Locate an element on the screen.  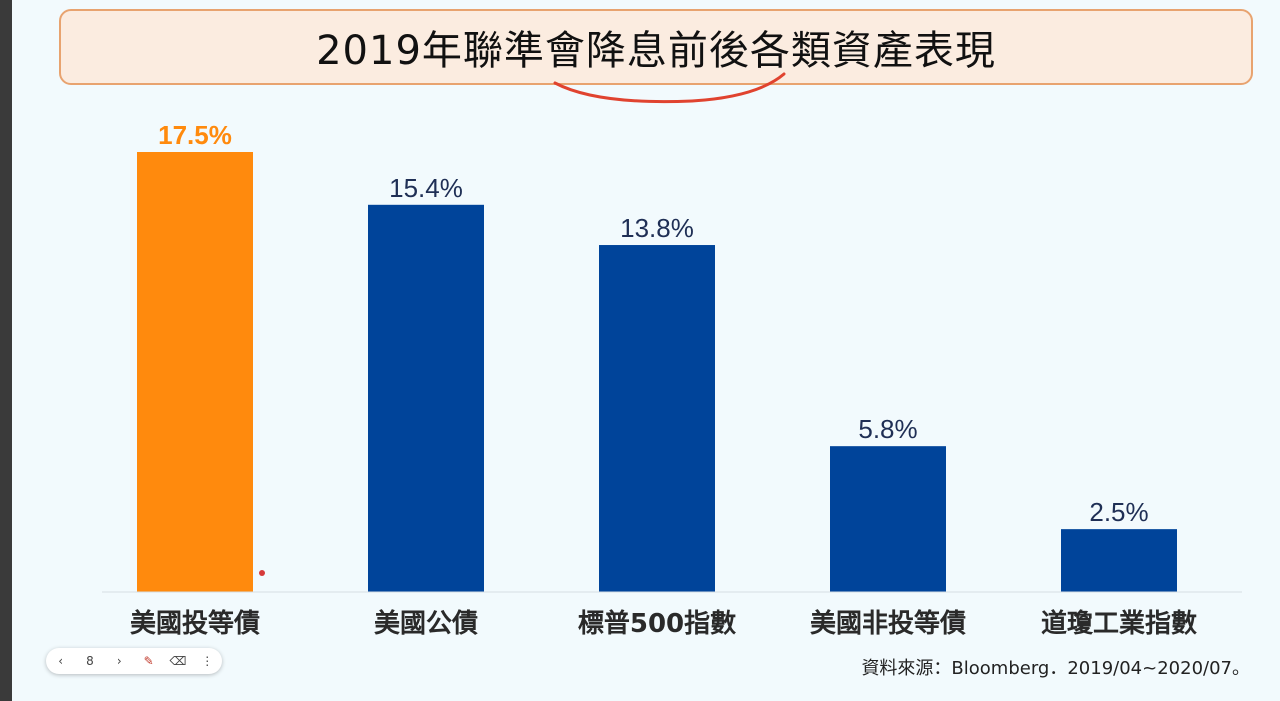
category-label-1: 美國公債 is located at coordinates (426, 623).